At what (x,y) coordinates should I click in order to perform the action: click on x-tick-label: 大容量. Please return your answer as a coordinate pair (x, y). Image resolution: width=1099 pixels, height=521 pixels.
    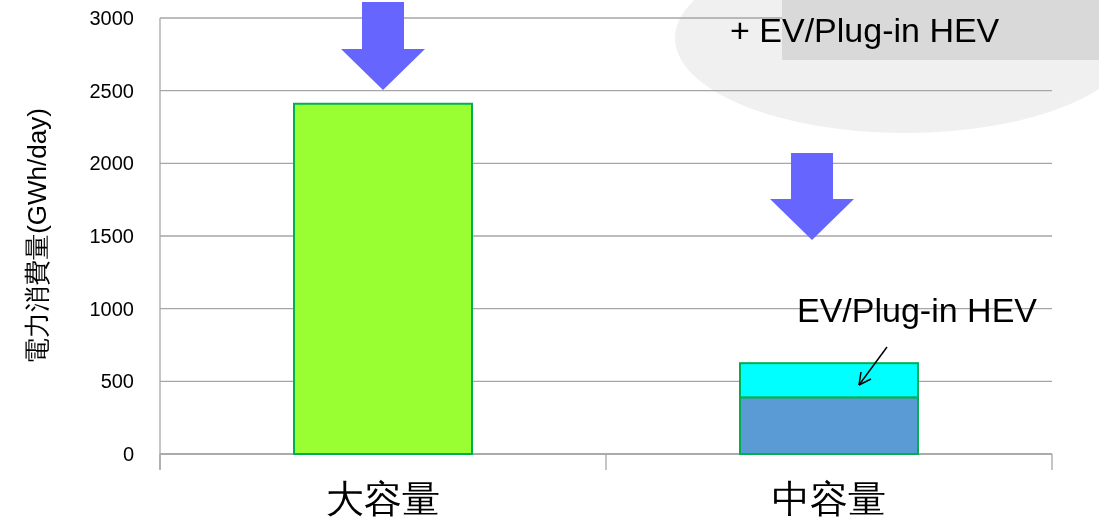
    Looking at the image, I should click on (383, 499).